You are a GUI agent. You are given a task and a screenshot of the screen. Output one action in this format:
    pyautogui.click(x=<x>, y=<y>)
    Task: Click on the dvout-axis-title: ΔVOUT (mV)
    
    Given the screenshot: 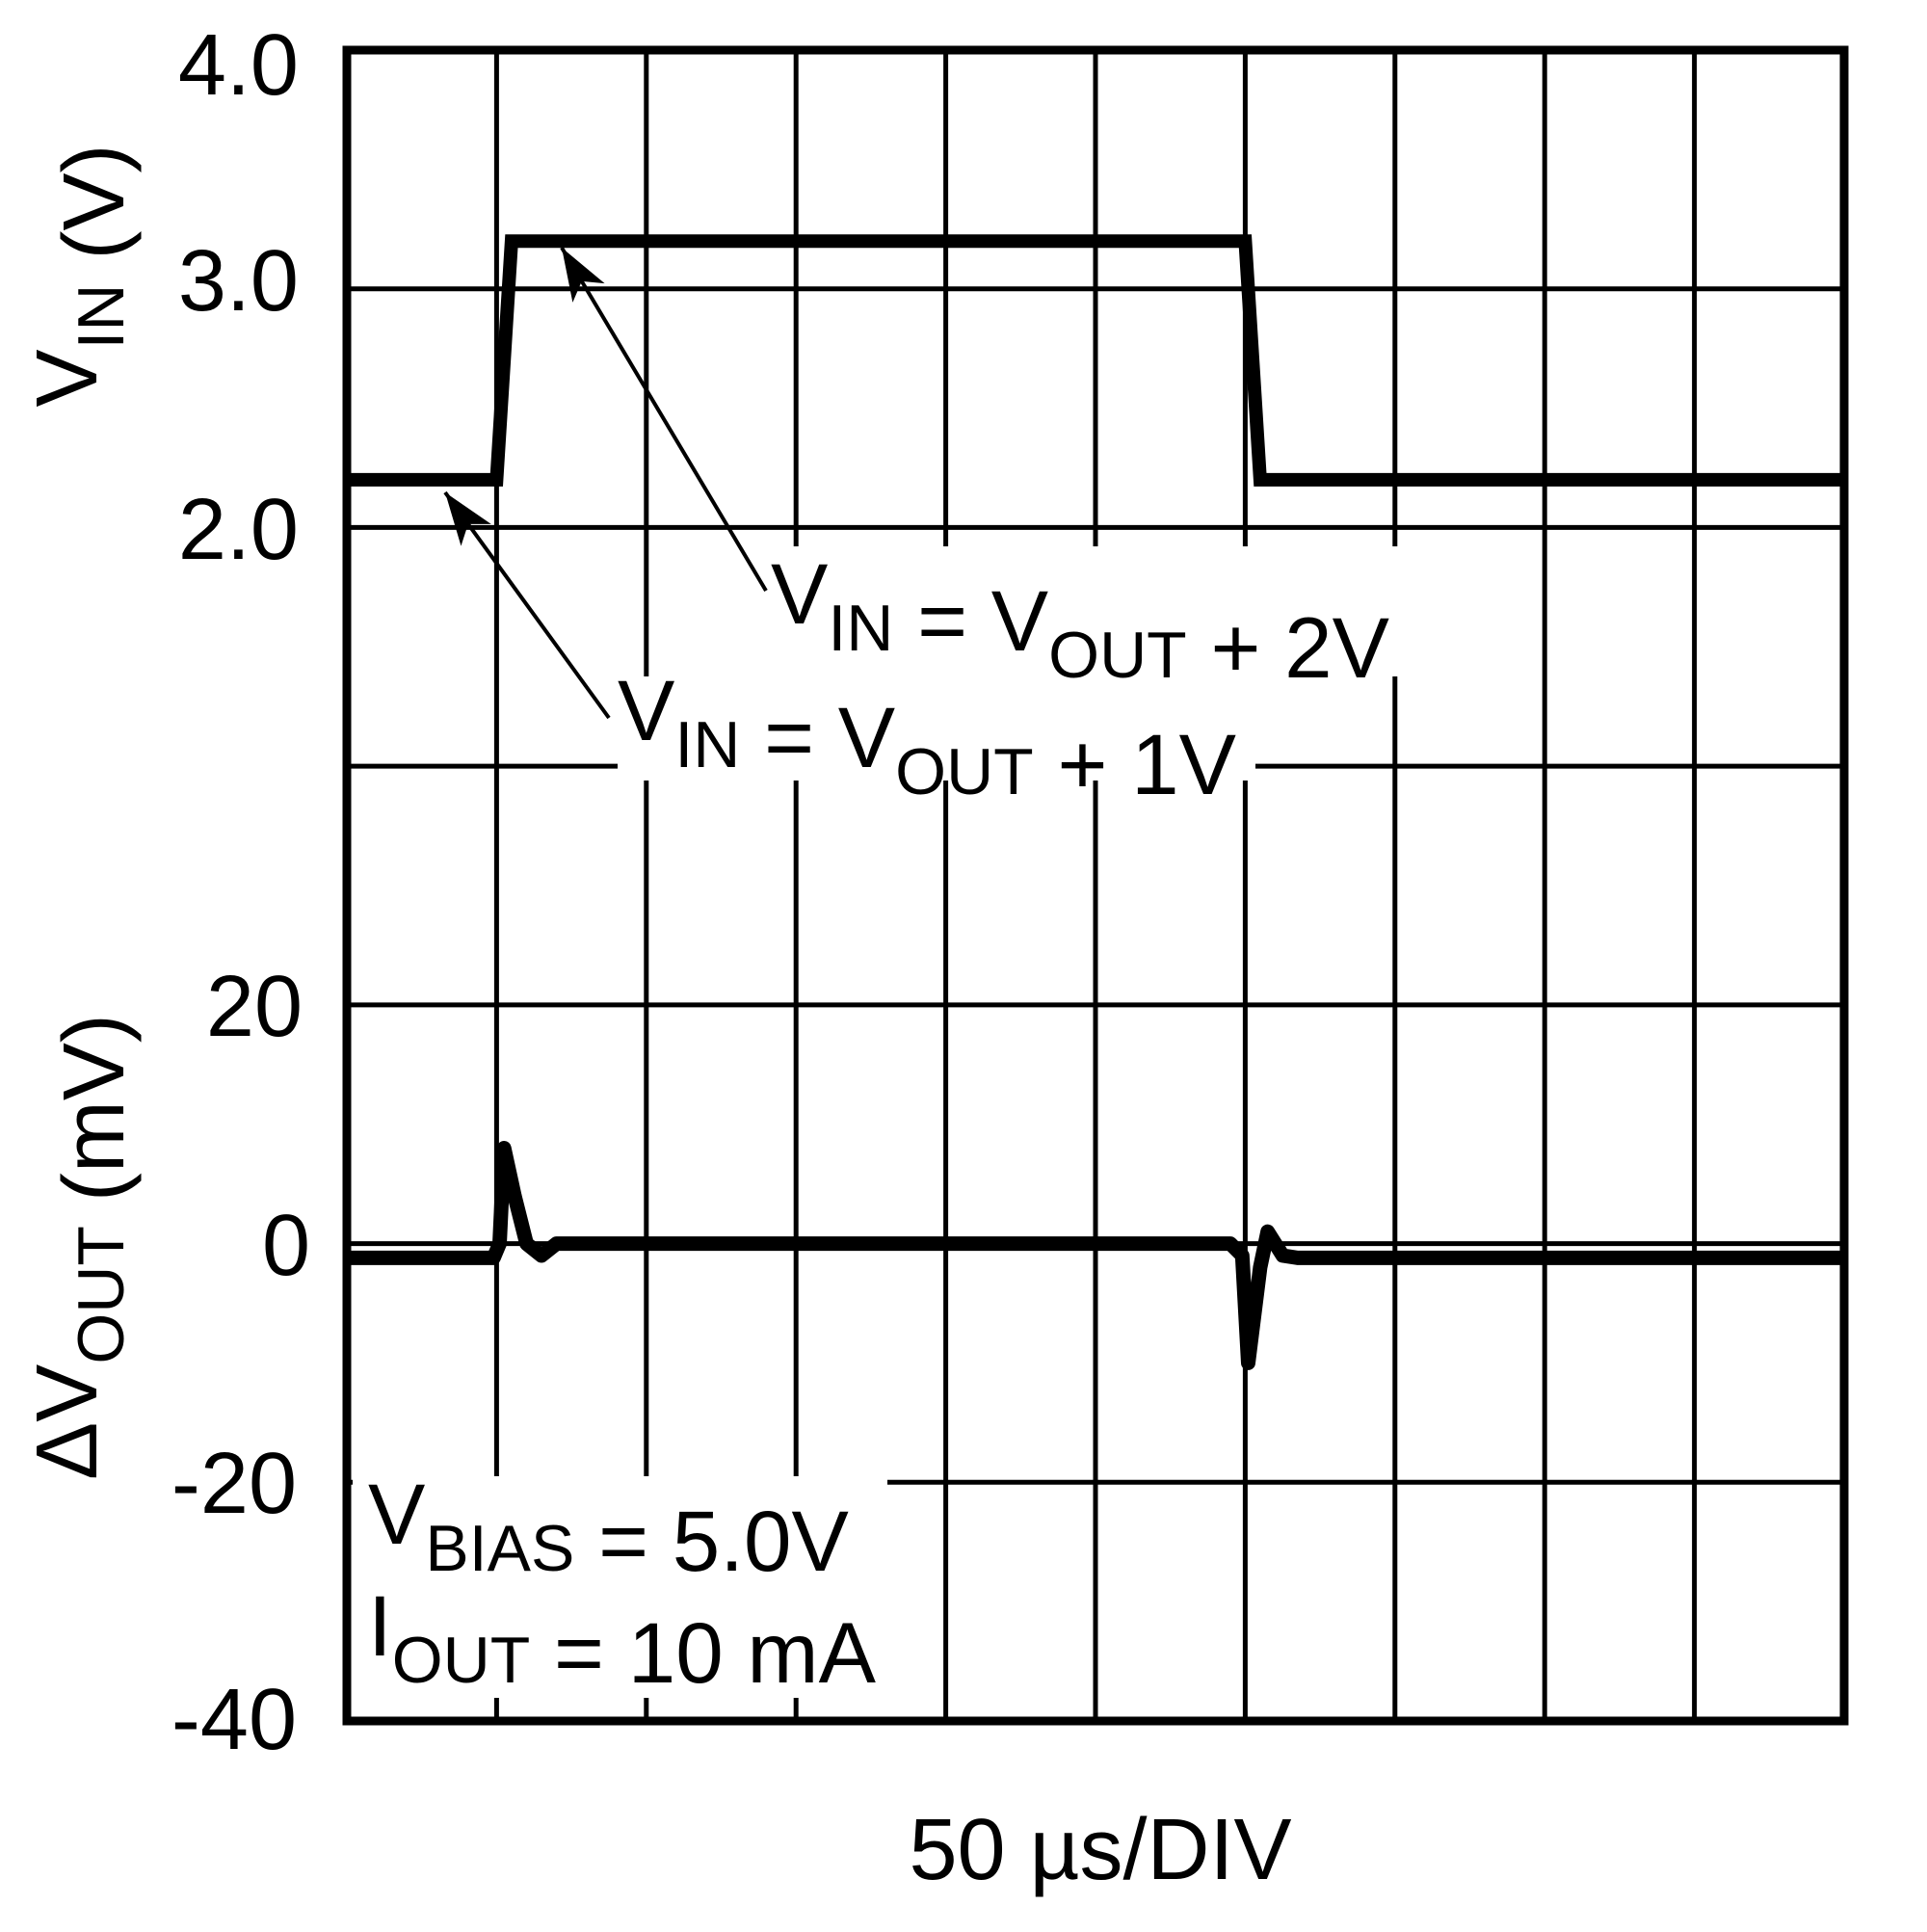 What is the action you would take?
    pyautogui.click(x=81, y=1247)
    